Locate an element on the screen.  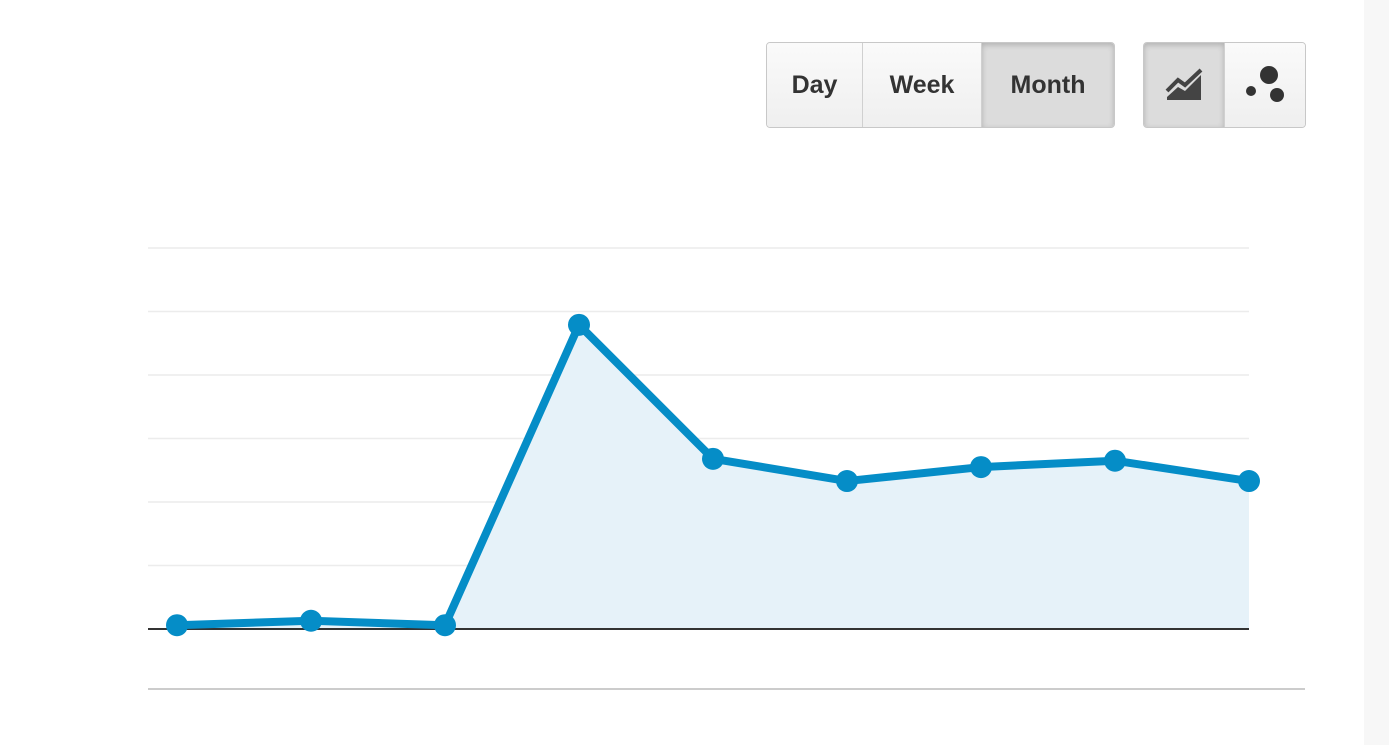
side-panel is located at coordinates (1376, 372).